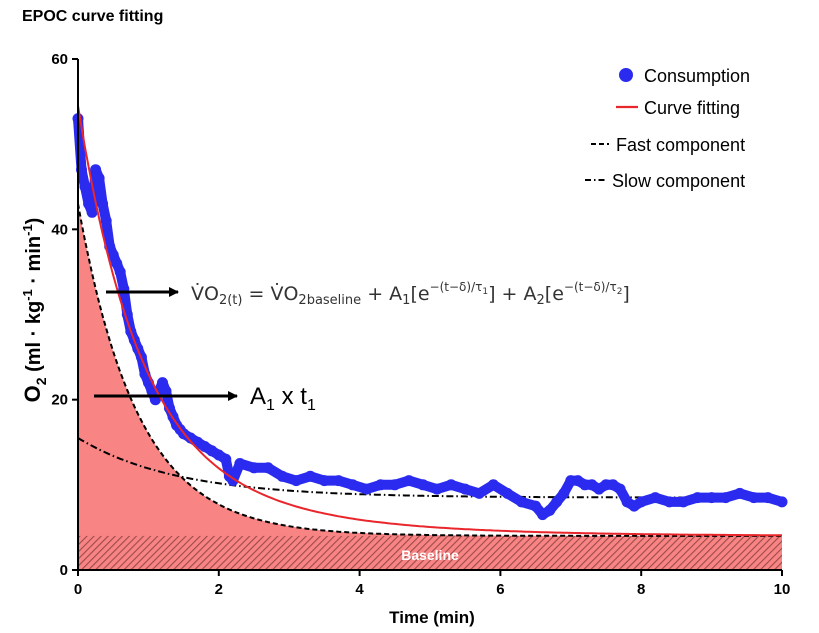 The width and height of the screenshot is (819, 633). Describe the element at coordinates (41, 381) in the screenshot. I see `y-axis-title-sub: 2` at that location.